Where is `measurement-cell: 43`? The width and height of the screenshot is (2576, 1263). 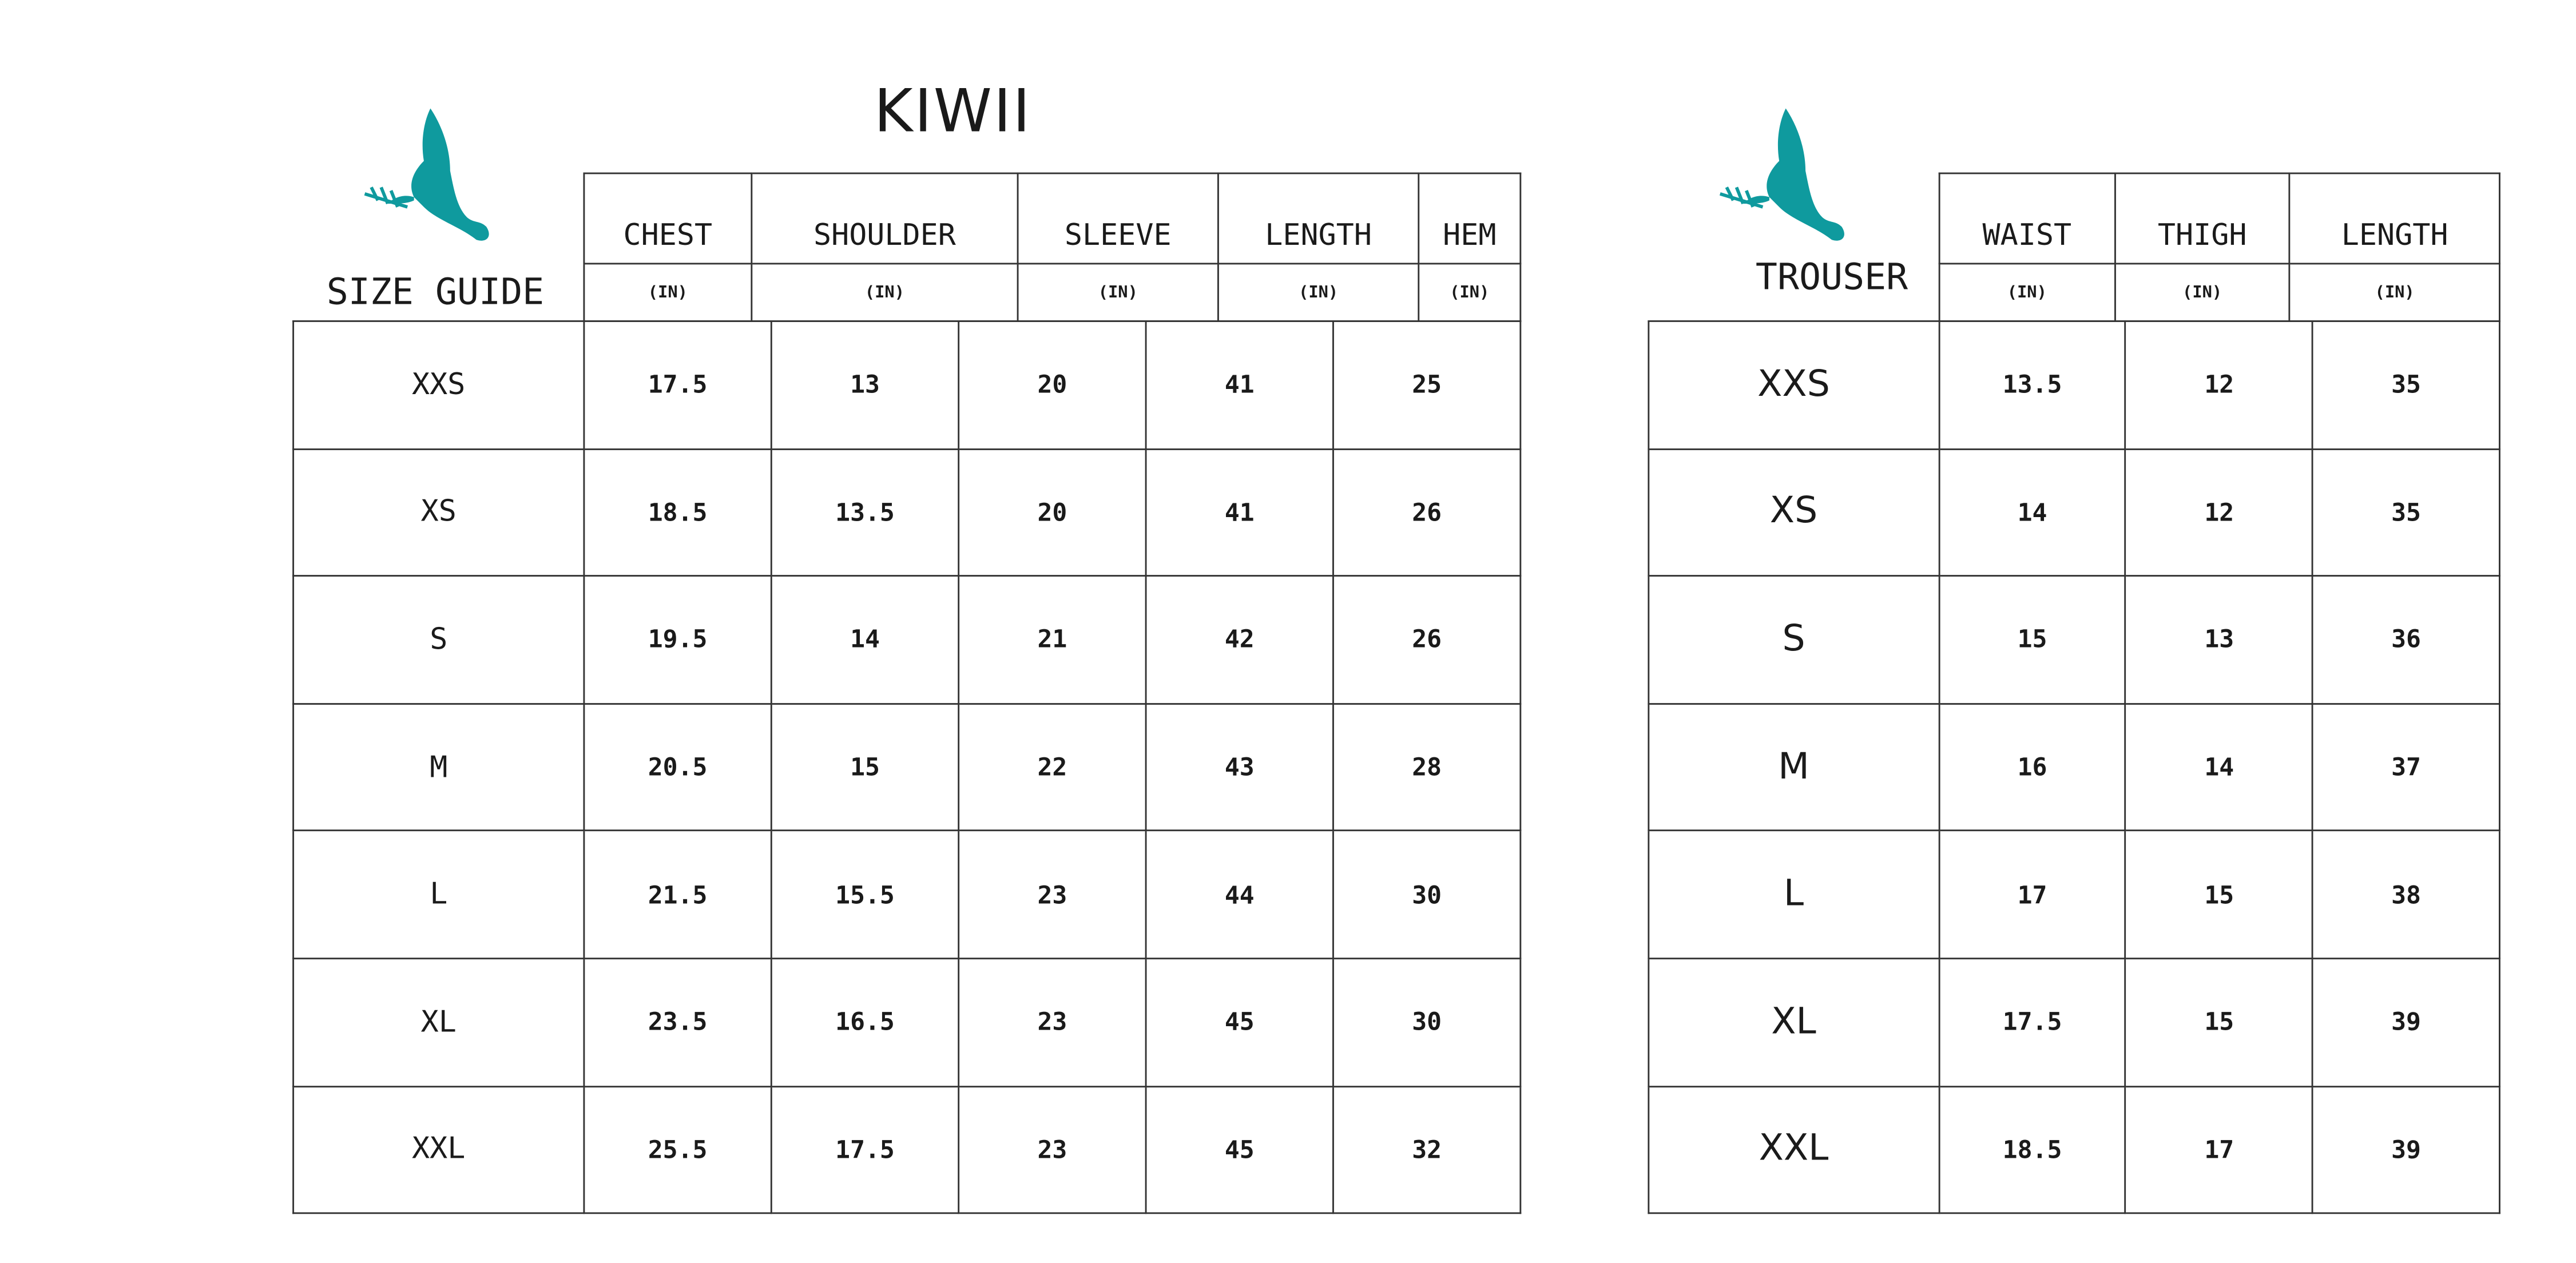
measurement-cell: 43 is located at coordinates (1239, 767).